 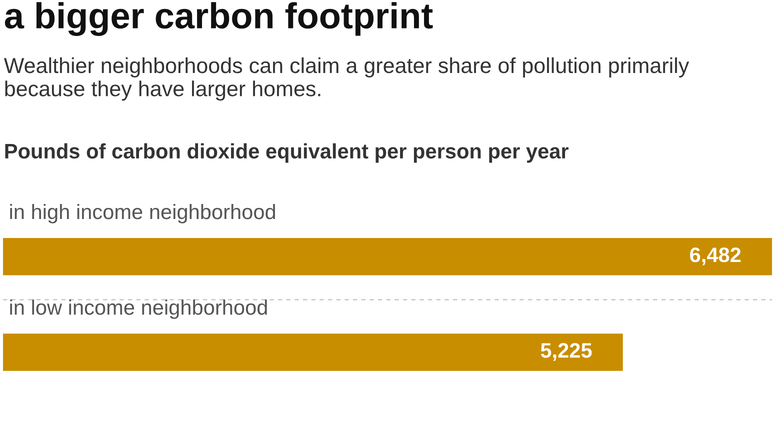 What do you see at coordinates (138, 309) in the screenshot?
I see `y-tick-label: in low income neighborhood` at bounding box center [138, 309].